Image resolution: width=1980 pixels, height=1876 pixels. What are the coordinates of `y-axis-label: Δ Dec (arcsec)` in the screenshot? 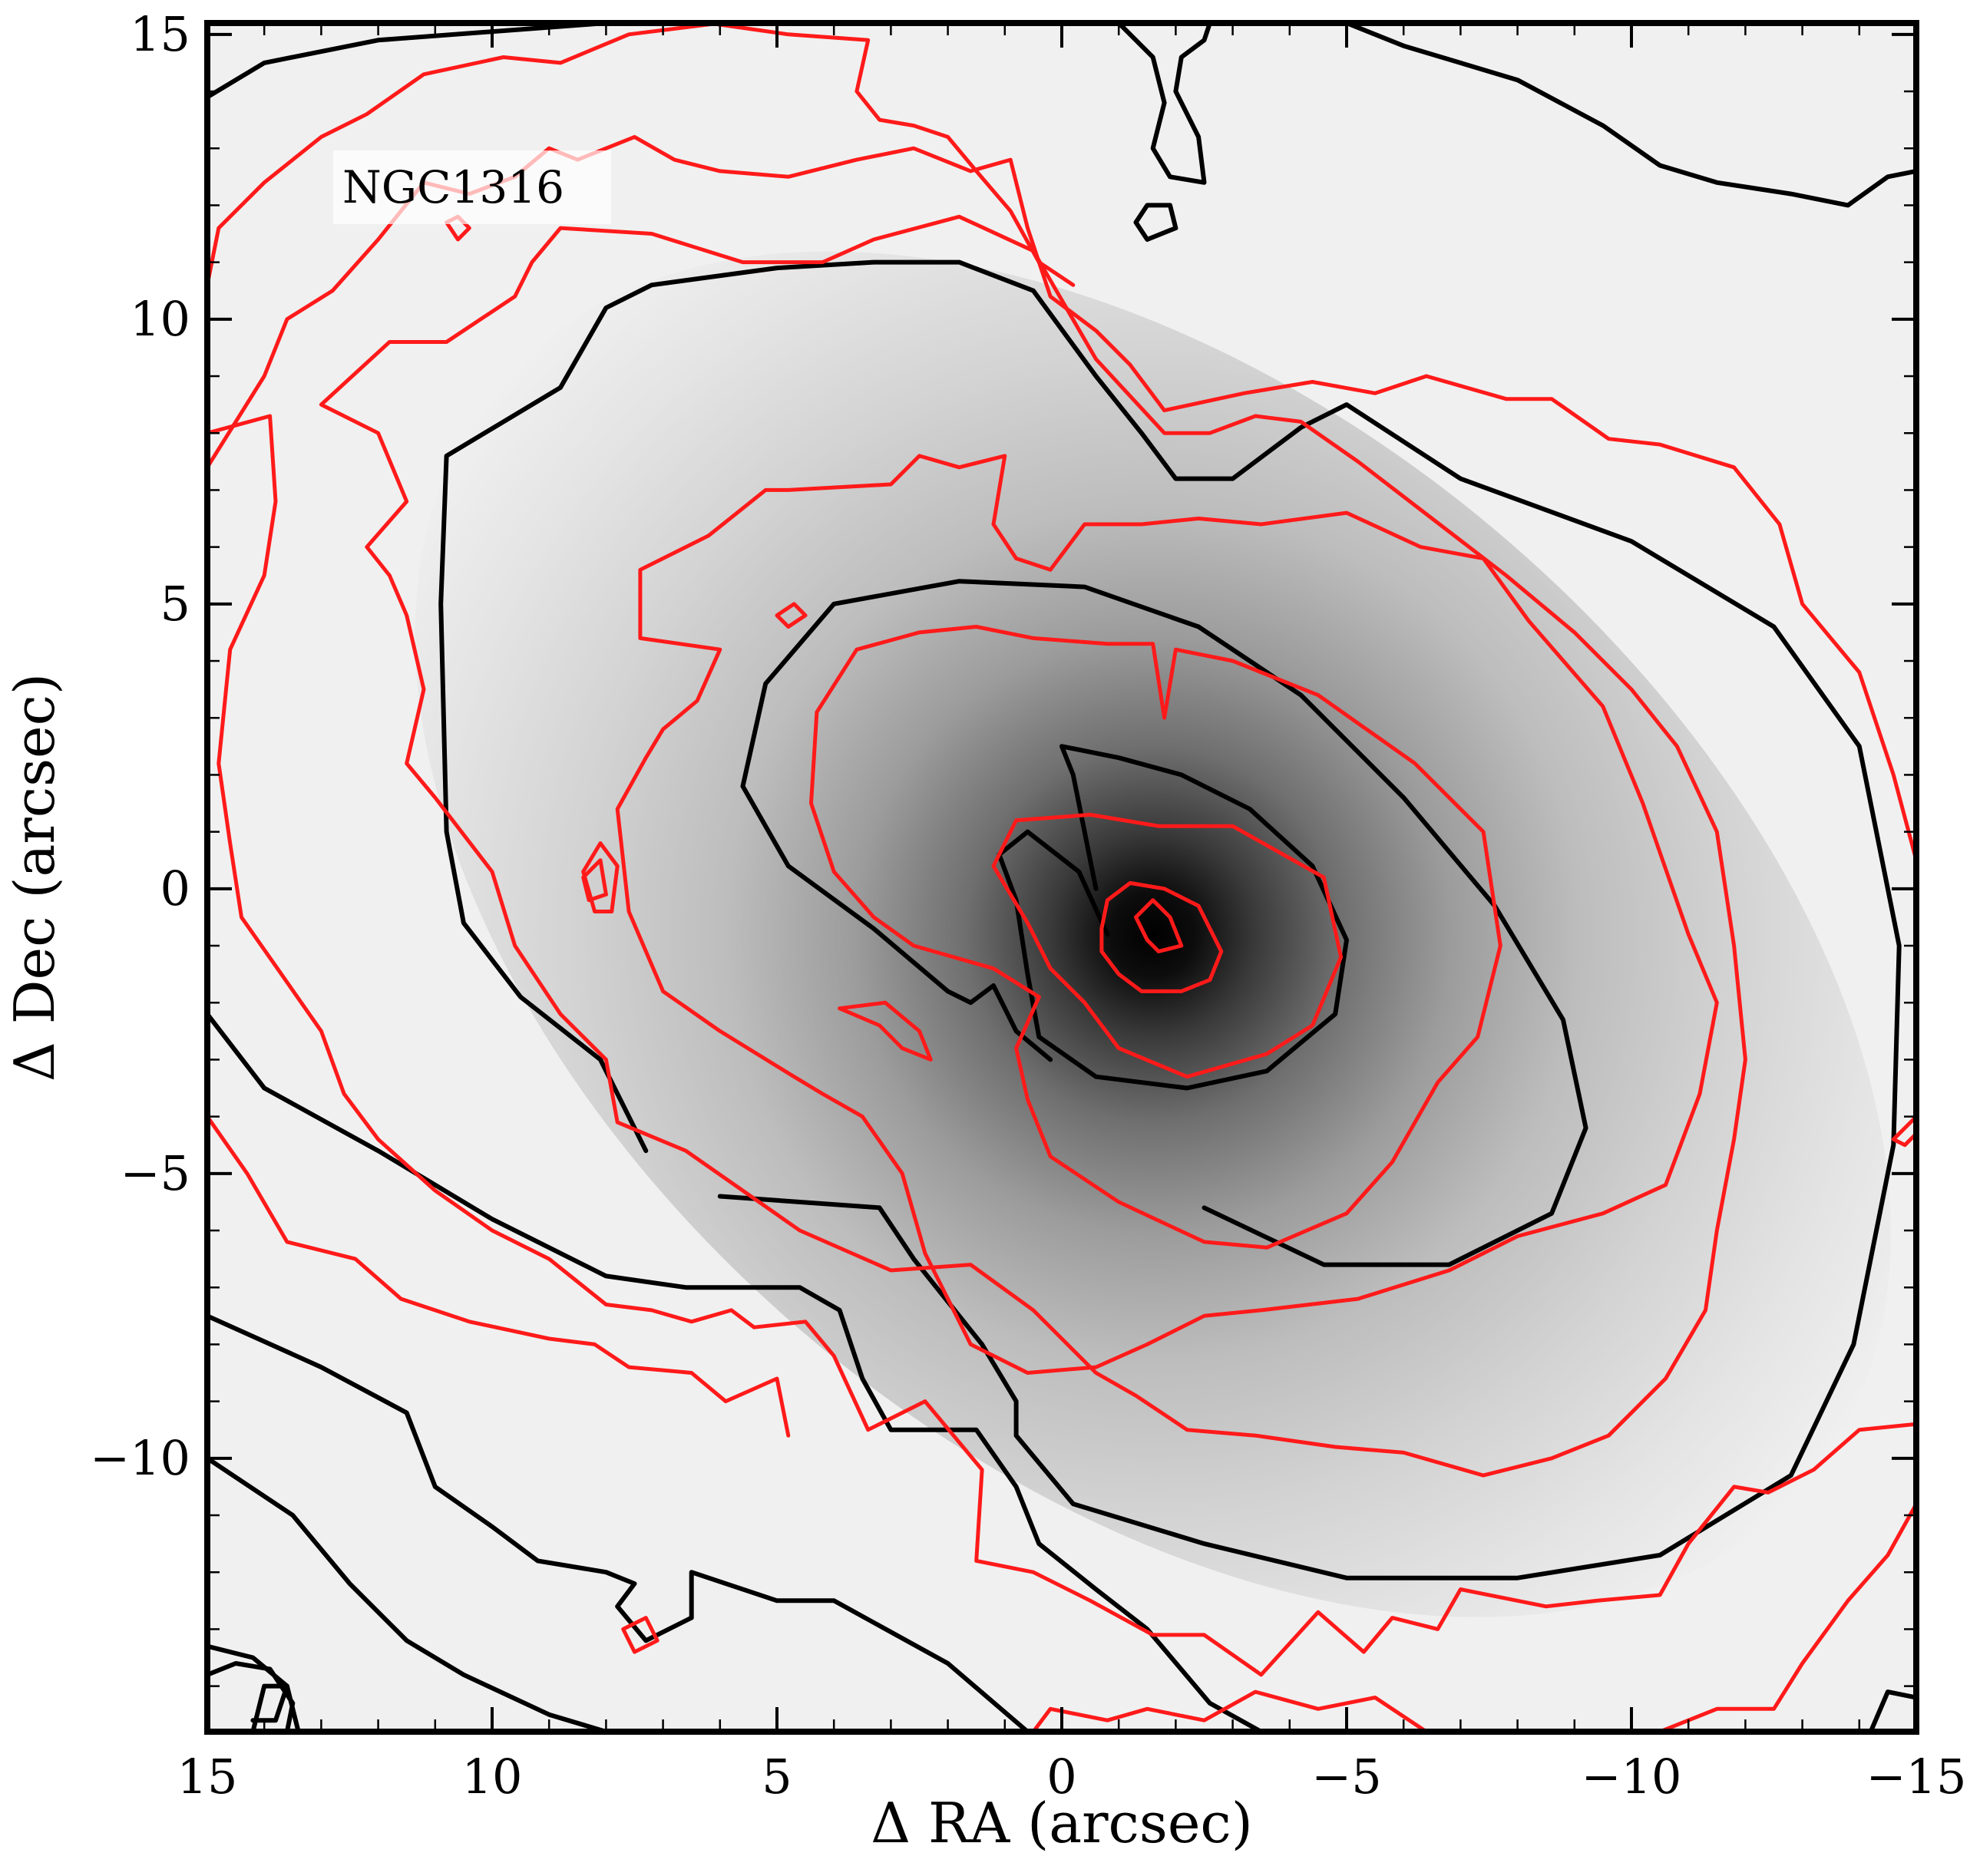 It's located at (34, 877).